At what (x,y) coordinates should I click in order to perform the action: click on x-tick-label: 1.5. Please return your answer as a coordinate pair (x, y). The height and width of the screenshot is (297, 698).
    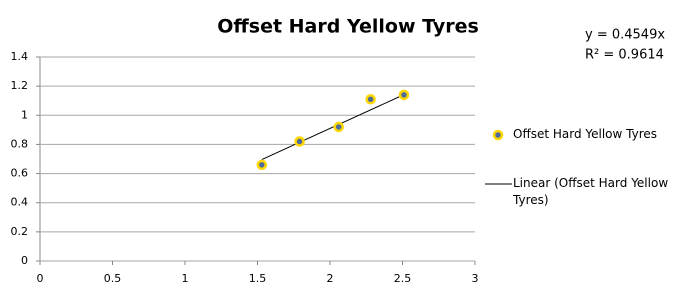
    Looking at the image, I should click on (258, 278).